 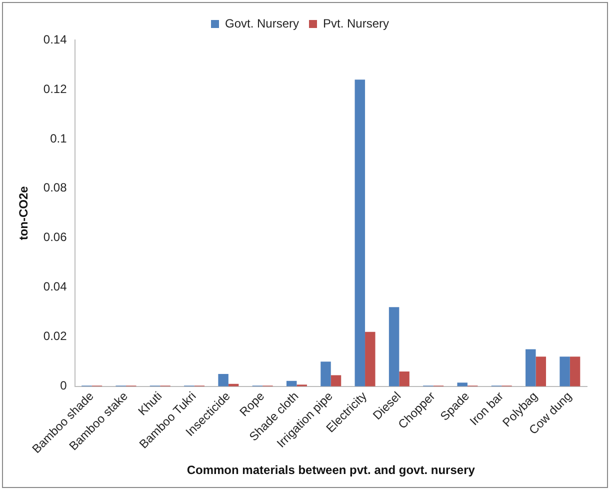 I want to click on y-tick-label: 0.06, so click(x=55, y=237).